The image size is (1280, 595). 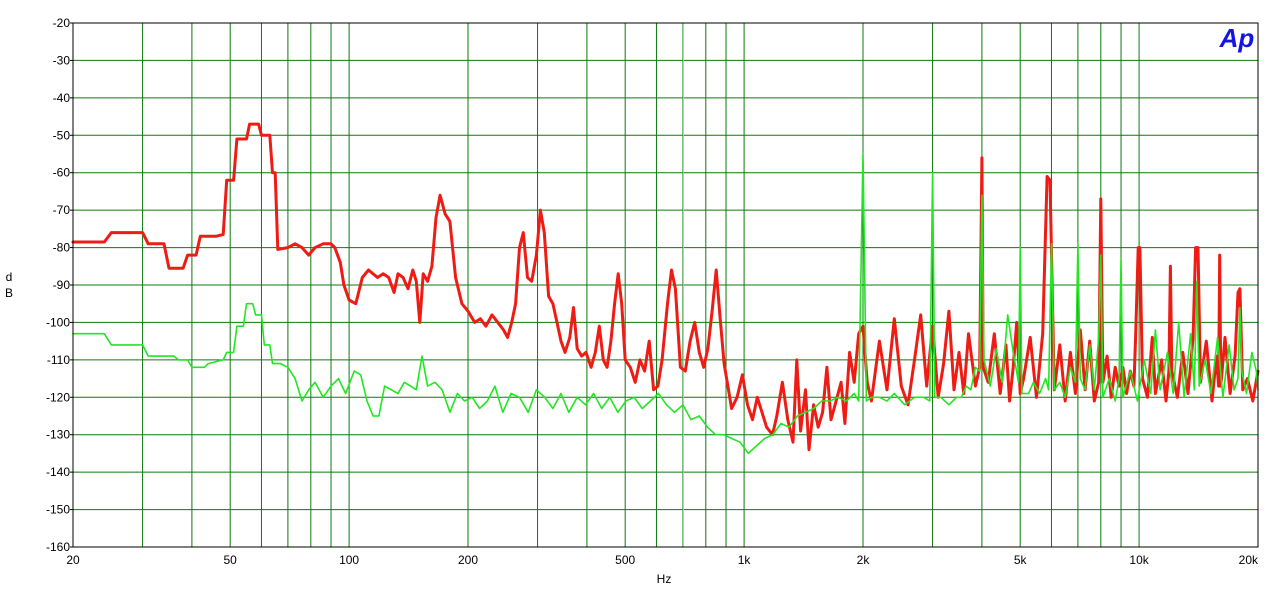 I want to click on y-tick-label: -30, so click(x=62, y=60).